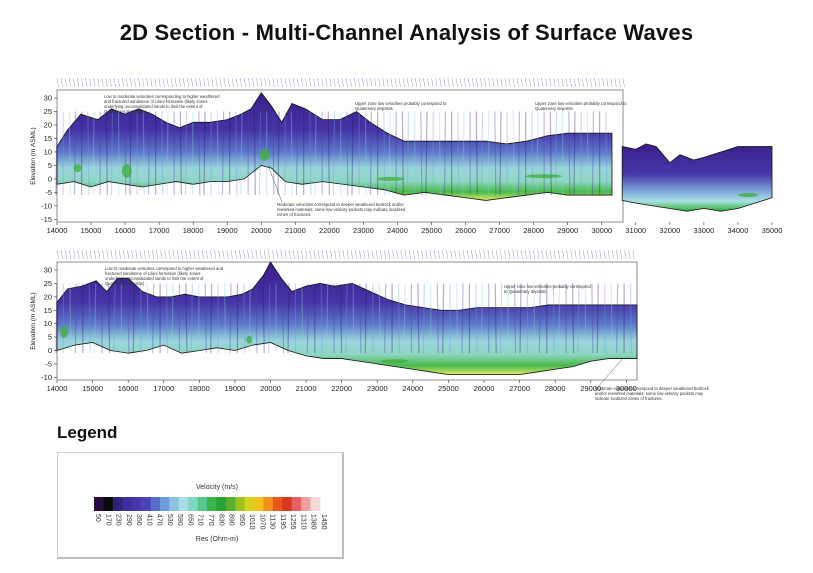  Describe the element at coordinates (128, 520) in the screenshot. I see `legend-tick-label: 290` at that location.